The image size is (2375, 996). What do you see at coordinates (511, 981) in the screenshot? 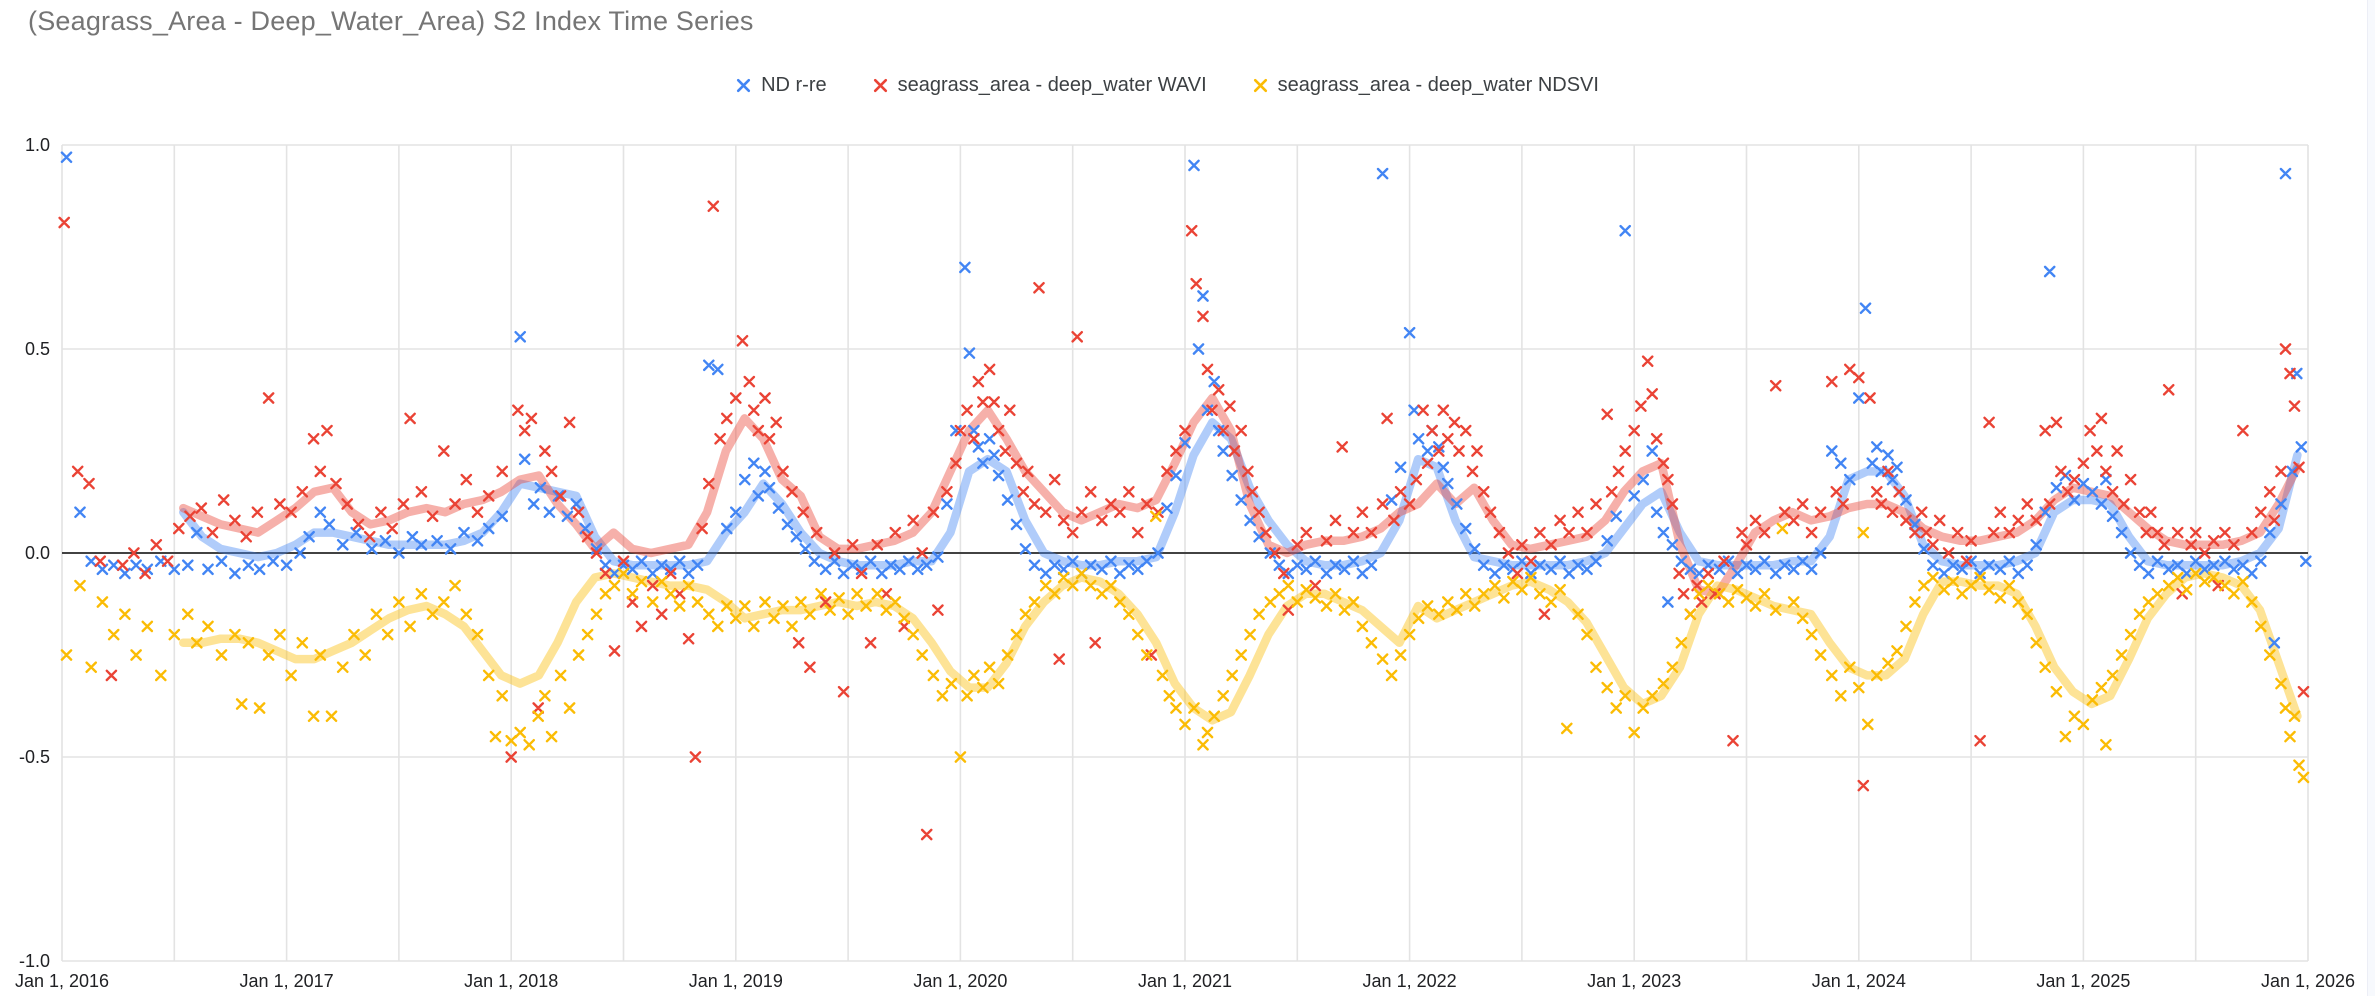
I see `x-tick-label: Jan 1, 2018` at bounding box center [511, 981].